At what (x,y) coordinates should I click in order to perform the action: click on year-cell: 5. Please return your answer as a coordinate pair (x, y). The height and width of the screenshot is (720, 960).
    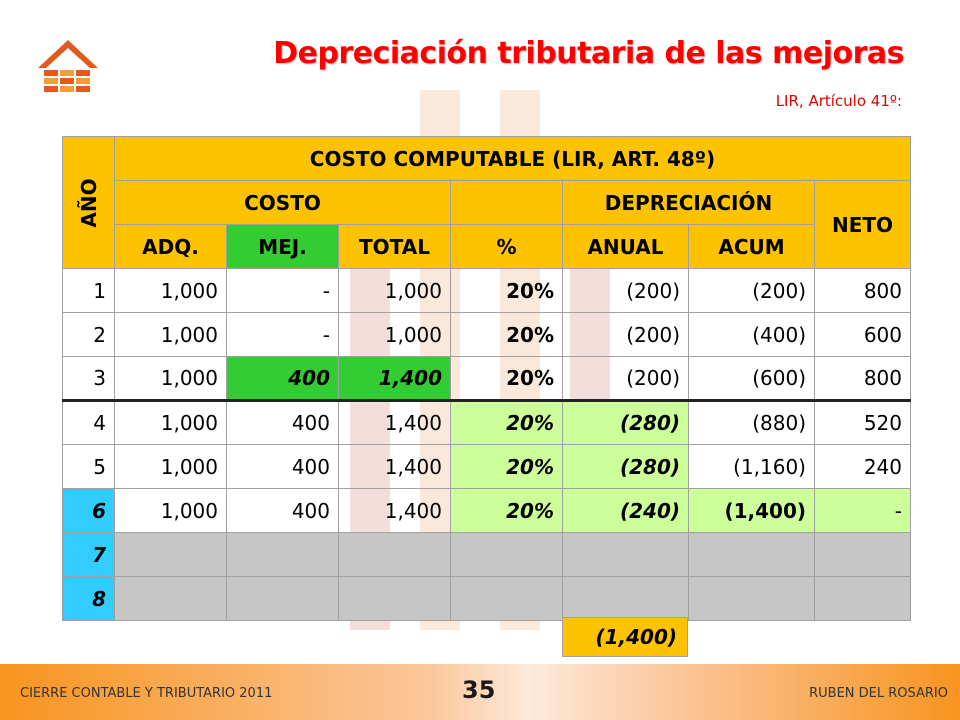
    Looking at the image, I should click on (88, 466).